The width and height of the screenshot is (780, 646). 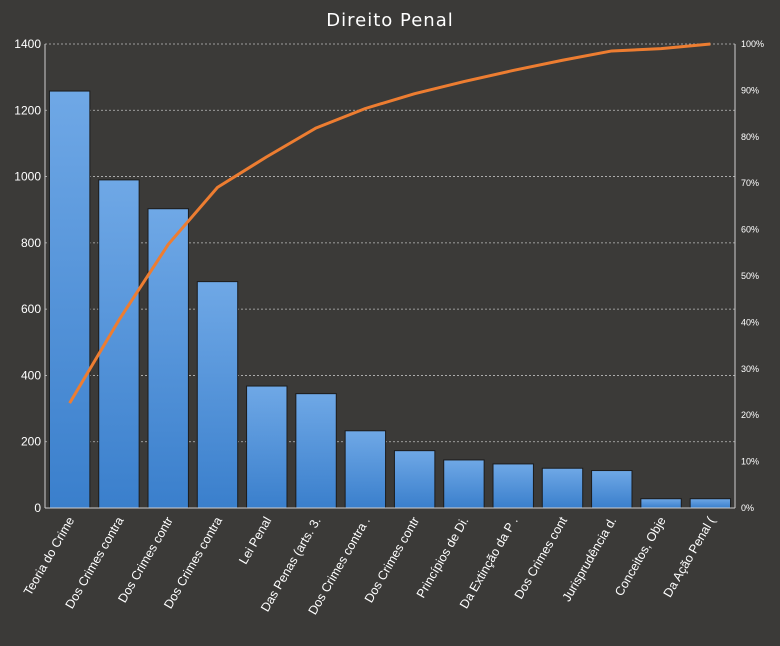 What do you see at coordinates (750, 90) in the screenshot?
I see `y2-tick-label: 90%` at bounding box center [750, 90].